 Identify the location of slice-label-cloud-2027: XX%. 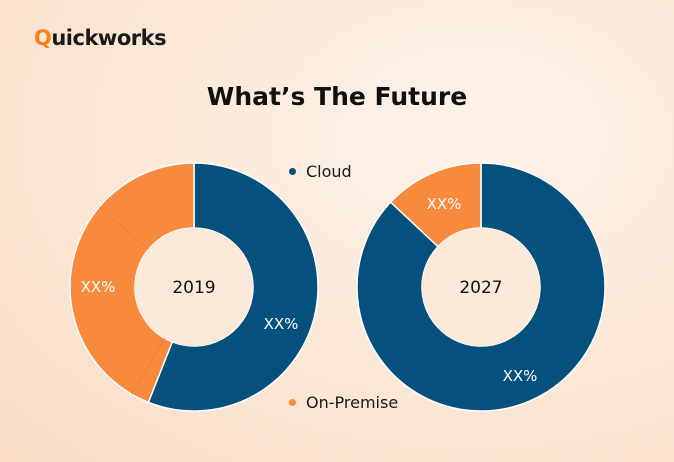
(520, 376).